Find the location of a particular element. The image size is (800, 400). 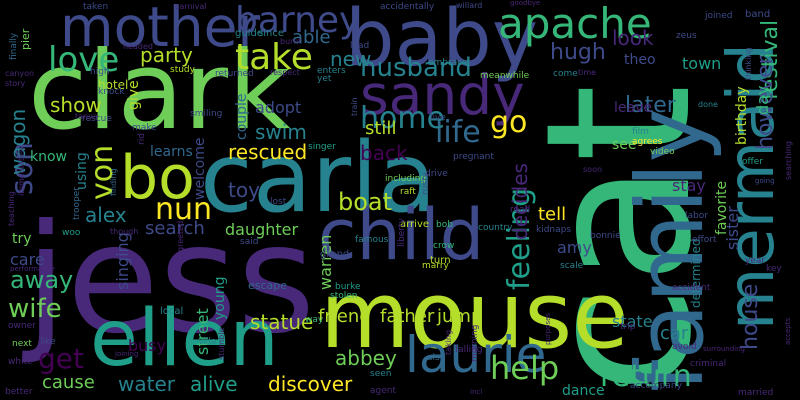

word-determined: determined is located at coordinates (696, 273).